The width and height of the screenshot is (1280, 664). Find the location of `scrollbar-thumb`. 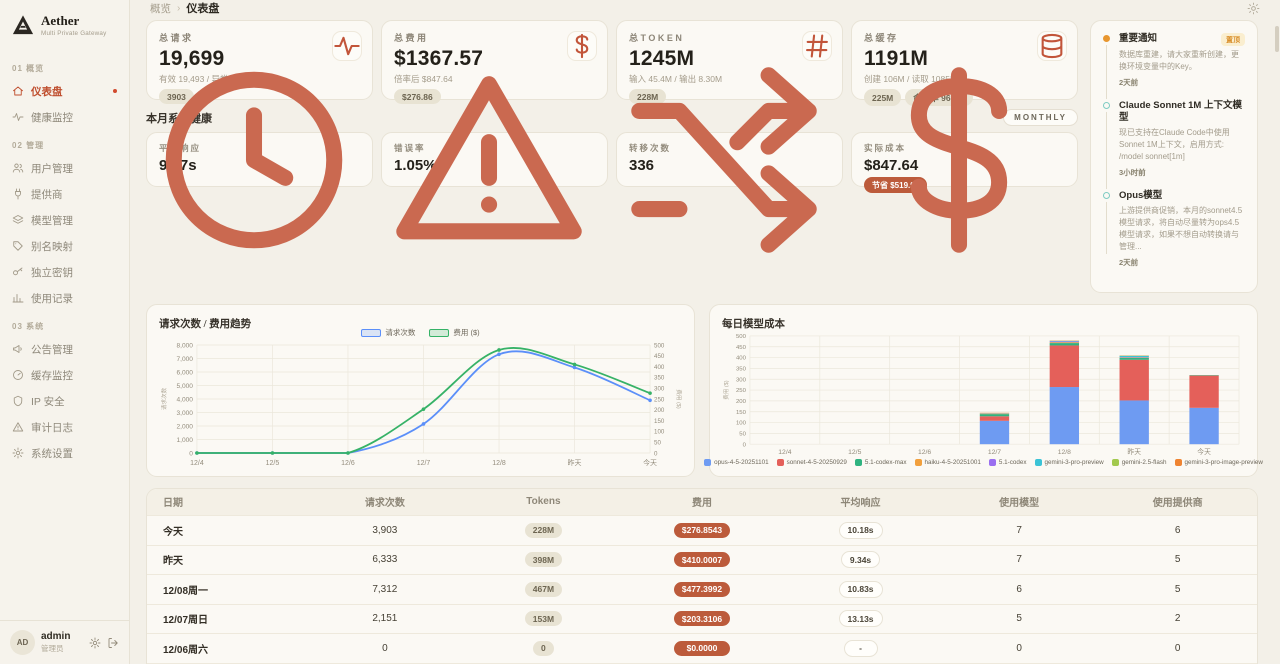

scrollbar-thumb is located at coordinates (1277, 39).